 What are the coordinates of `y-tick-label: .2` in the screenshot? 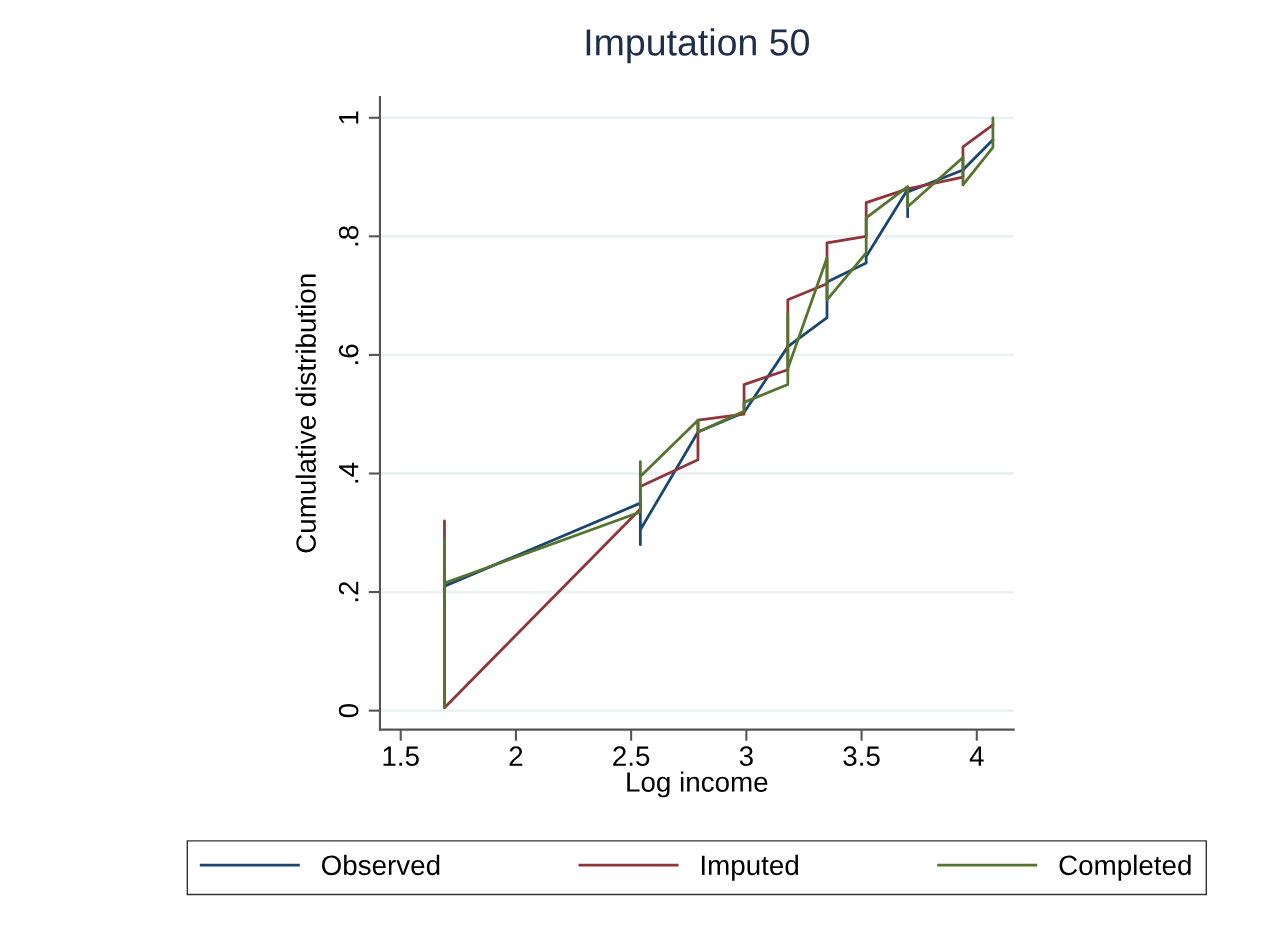 It's located at (348, 591).